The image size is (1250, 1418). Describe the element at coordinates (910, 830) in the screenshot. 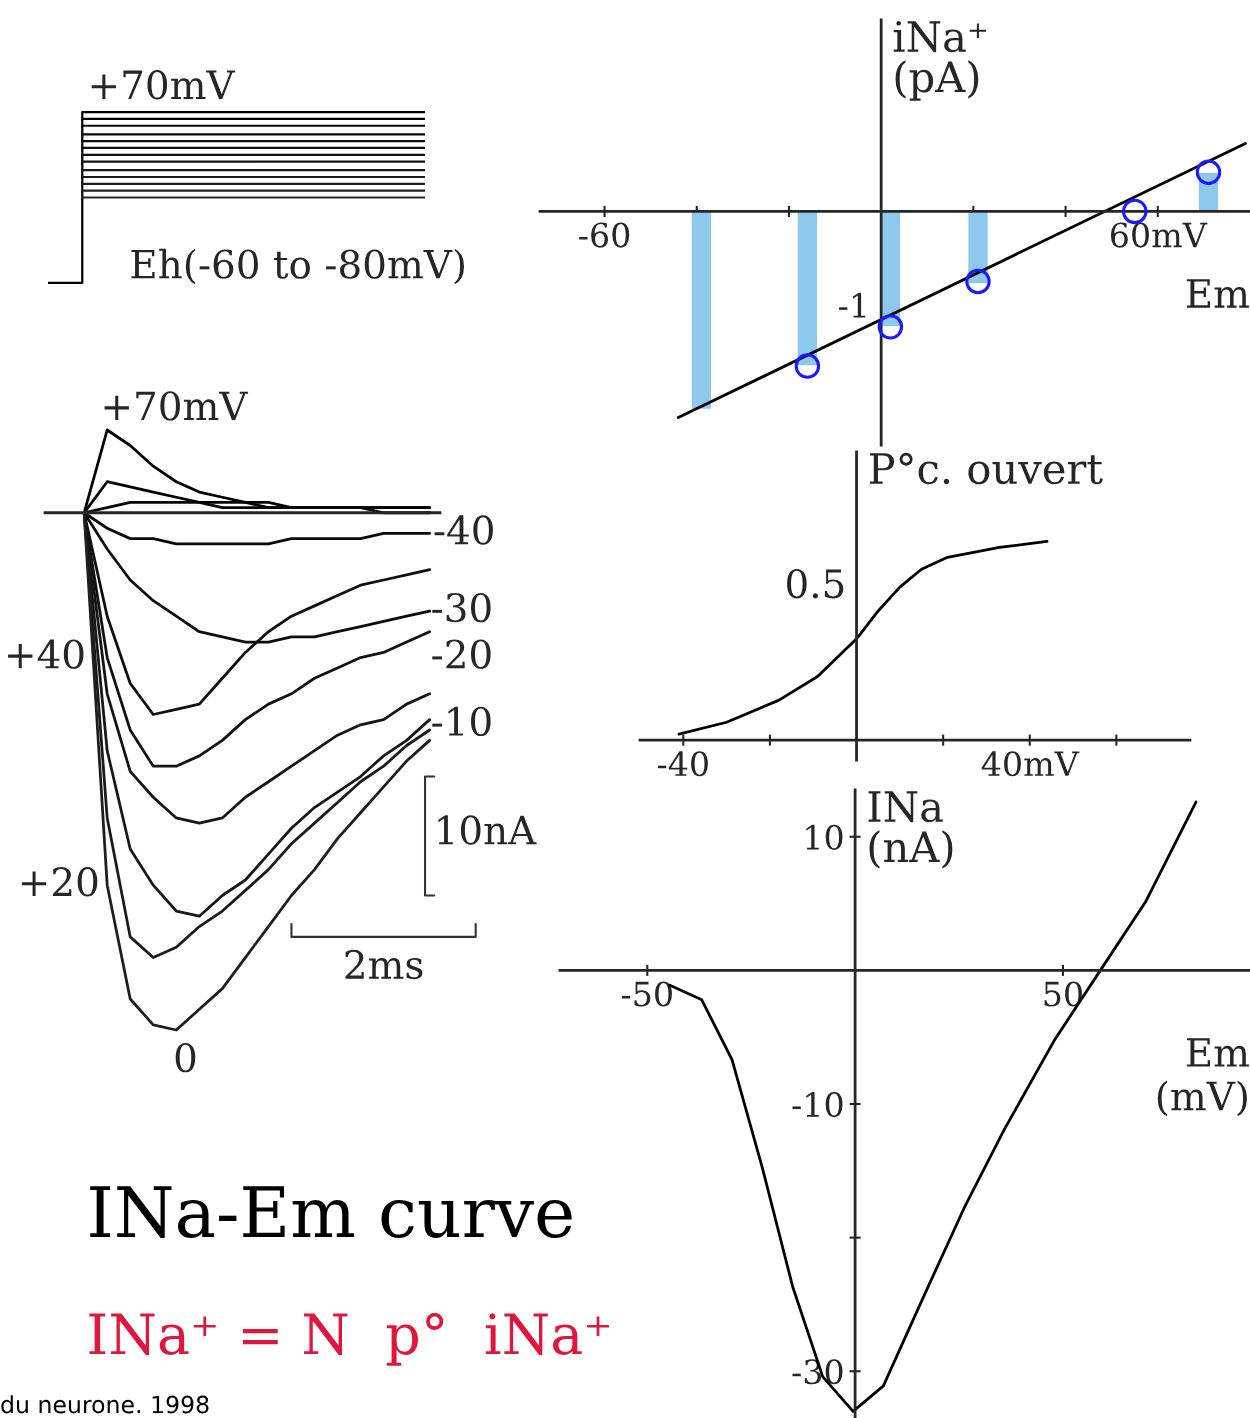

I see `y-axis-title: INa (nA)` at that location.